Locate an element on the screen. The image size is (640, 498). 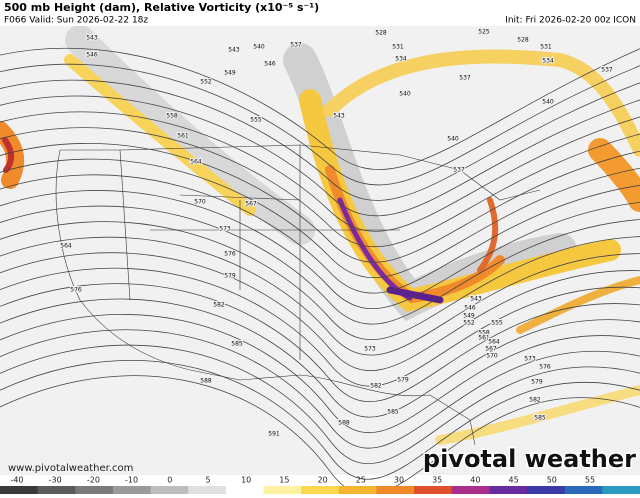
colorbar: -40 -30 -20 -10 0 5 10 15 20 25 30 35 40 45 50 55 is located at coordinates (320, 485).